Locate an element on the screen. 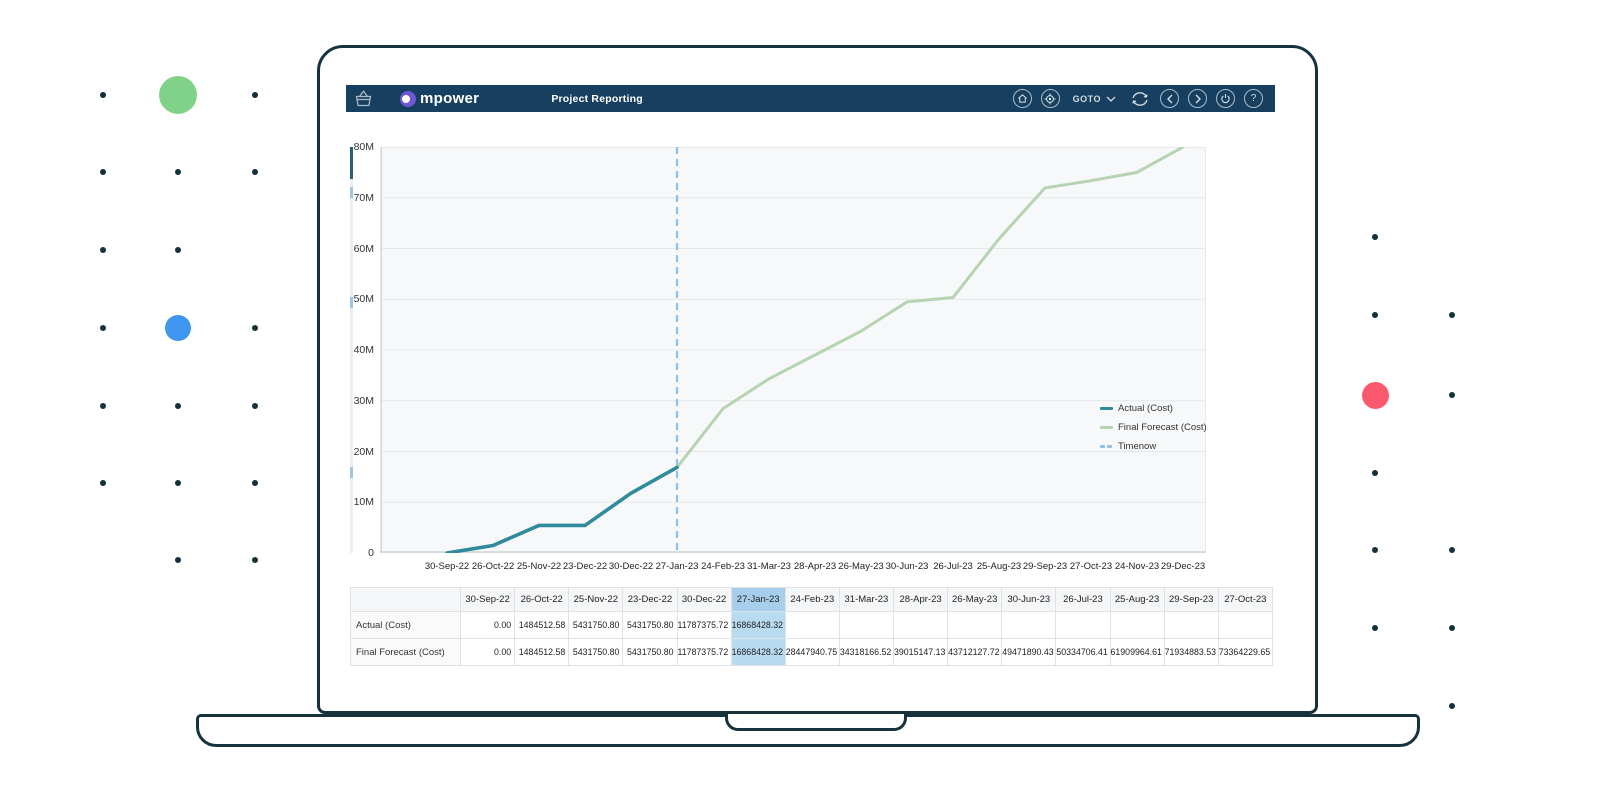 Image resolution: width=1600 pixels, height=808 pixels. x-tick-label: 27-Oct-23 is located at coordinates (1091, 566).